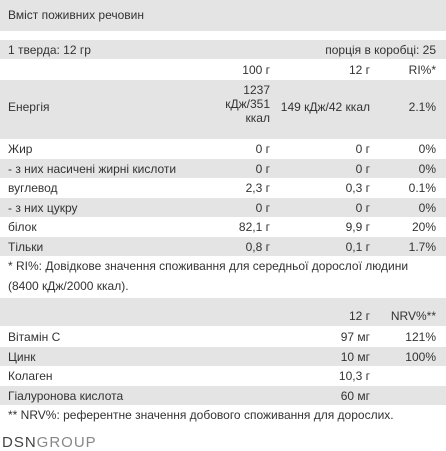 This screenshot has height=451, width=446. What do you see at coordinates (33, 188) in the screenshot?
I see `nutrient-name: вуглевод` at bounding box center [33, 188].